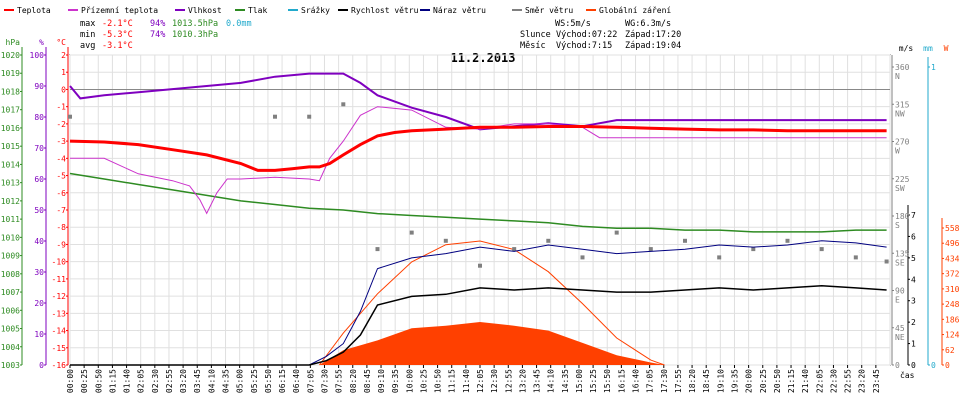  I want to click on legend-label-1: Přízemní teplota, so click(119, 10).